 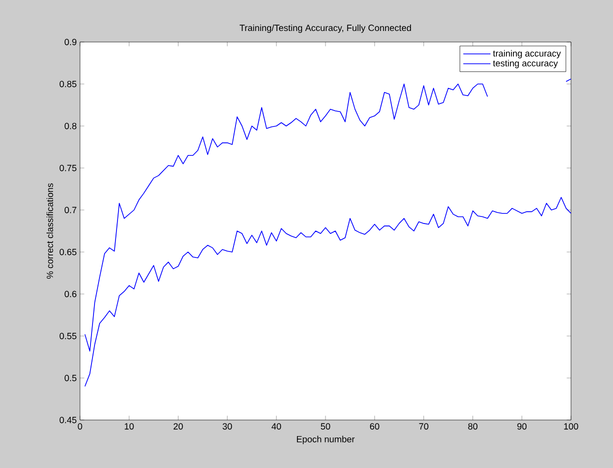 What do you see at coordinates (70, 210) in the screenshot?
I see `y-tick-label: 0.7` at bounding box center [70, 210].